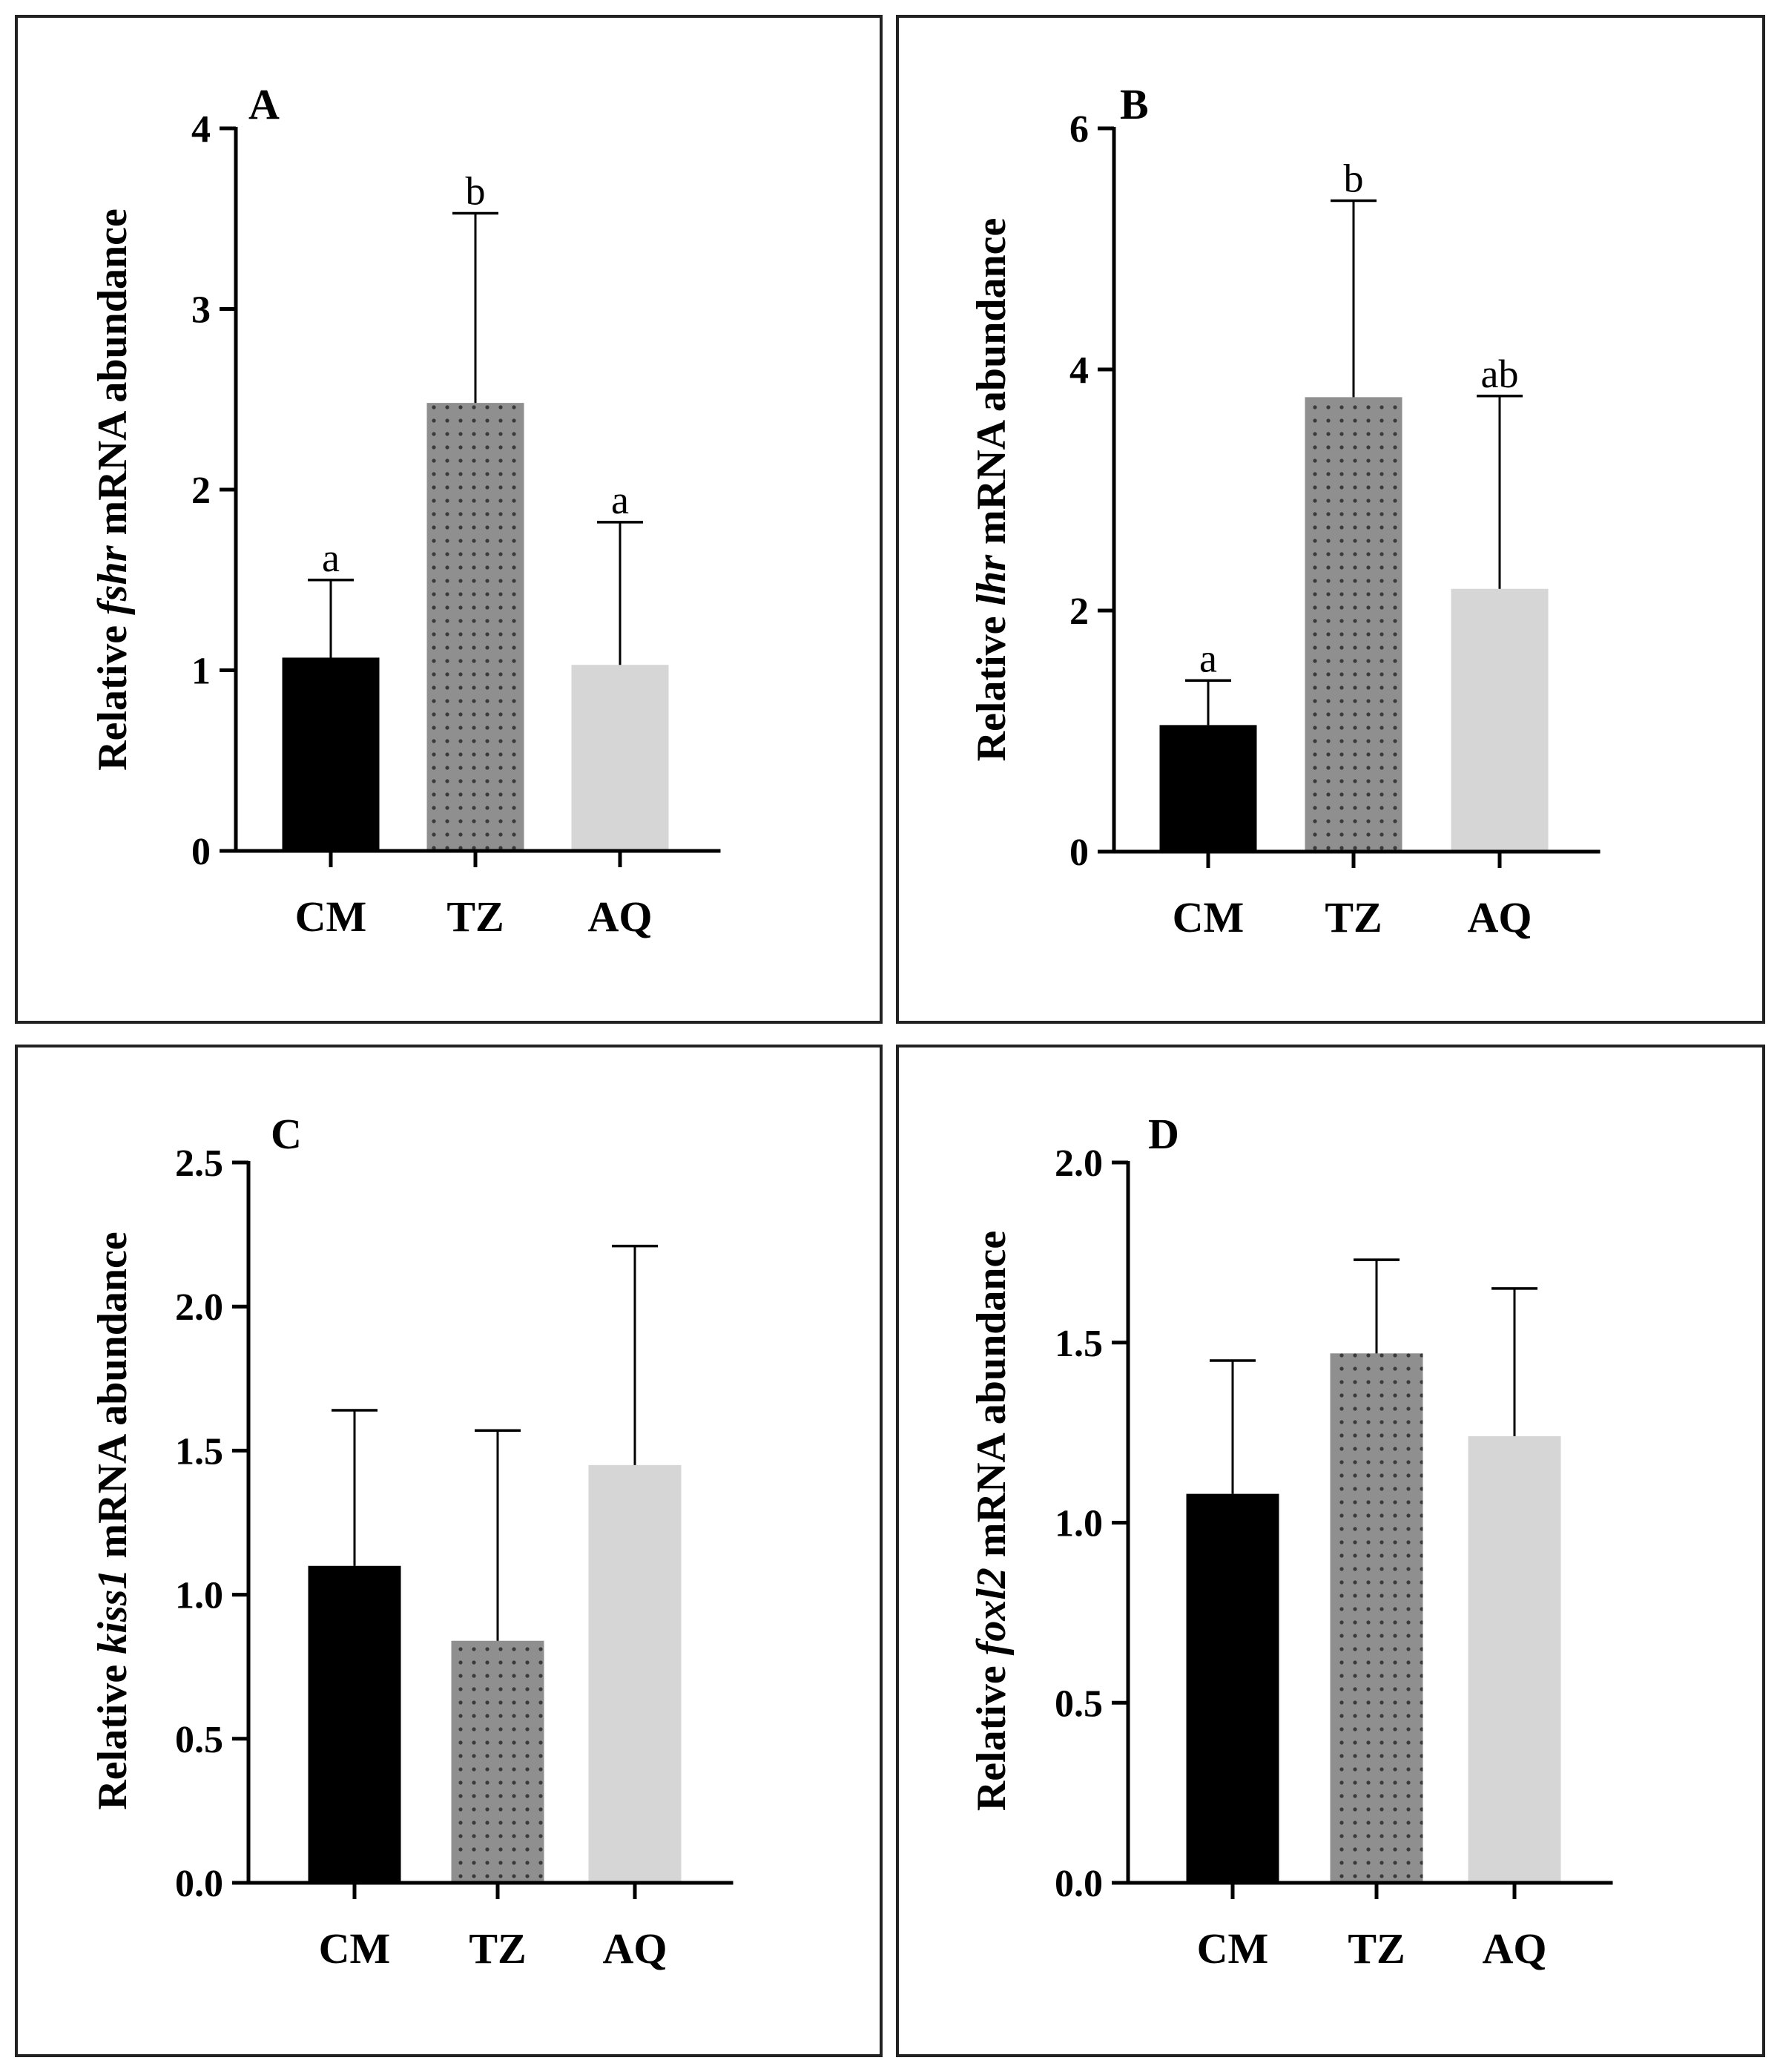  What do you see at coordinates (331, 558) in the screenshot?
I see `panel-a-significance-cm: a` at bounding box center [331, 558].